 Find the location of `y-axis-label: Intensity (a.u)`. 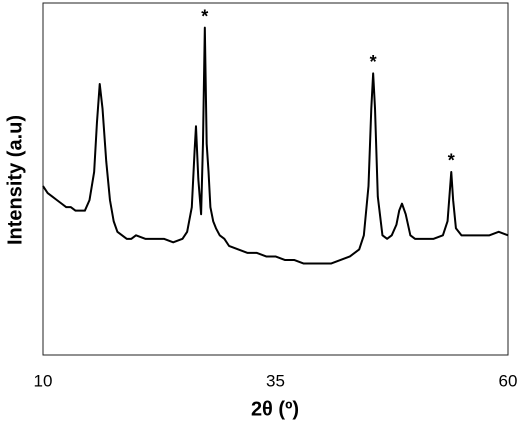

y-axis-label: Intensity (a.u) is located at coordinates (15, 180).